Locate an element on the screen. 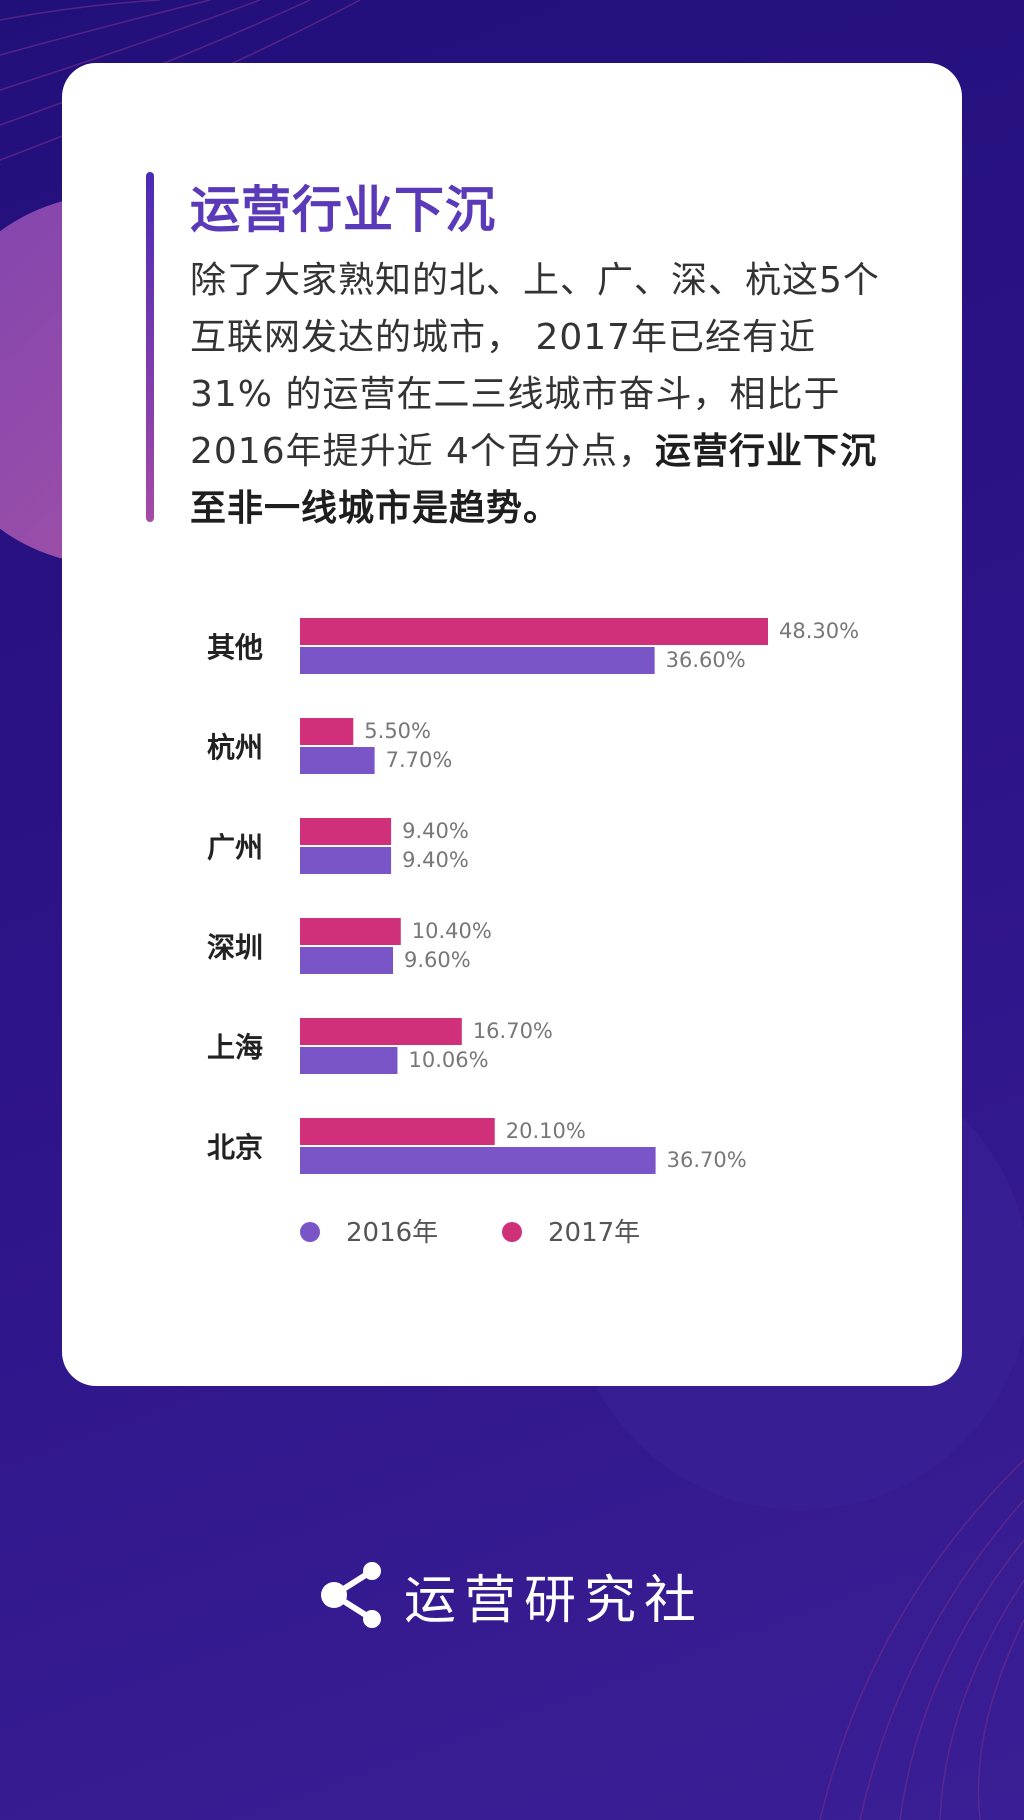  value-label-2017-2: 9.40% is located at coordinates (435, 831).